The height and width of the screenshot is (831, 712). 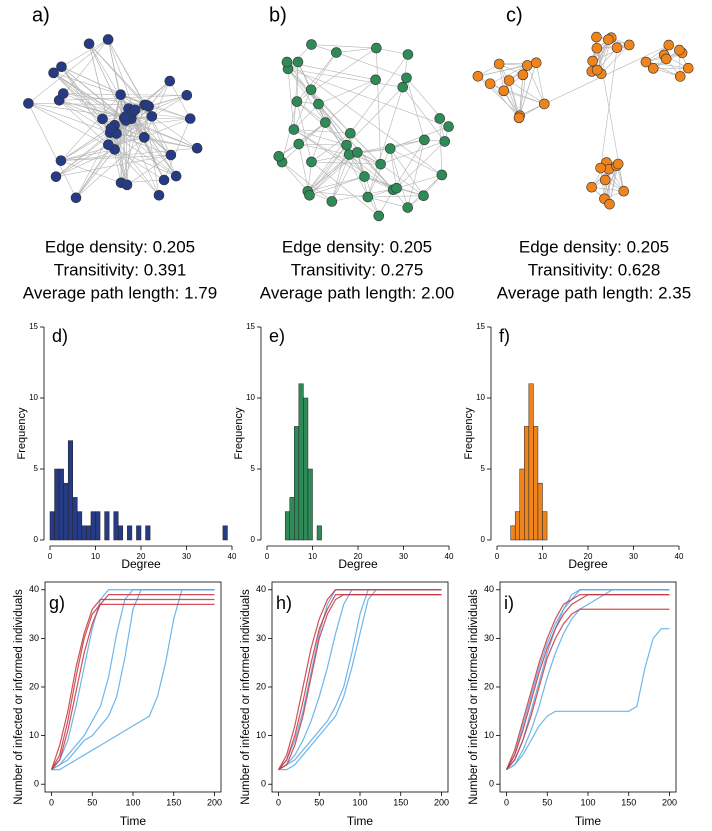 I want to click on edges, so click(x=583, y=120).